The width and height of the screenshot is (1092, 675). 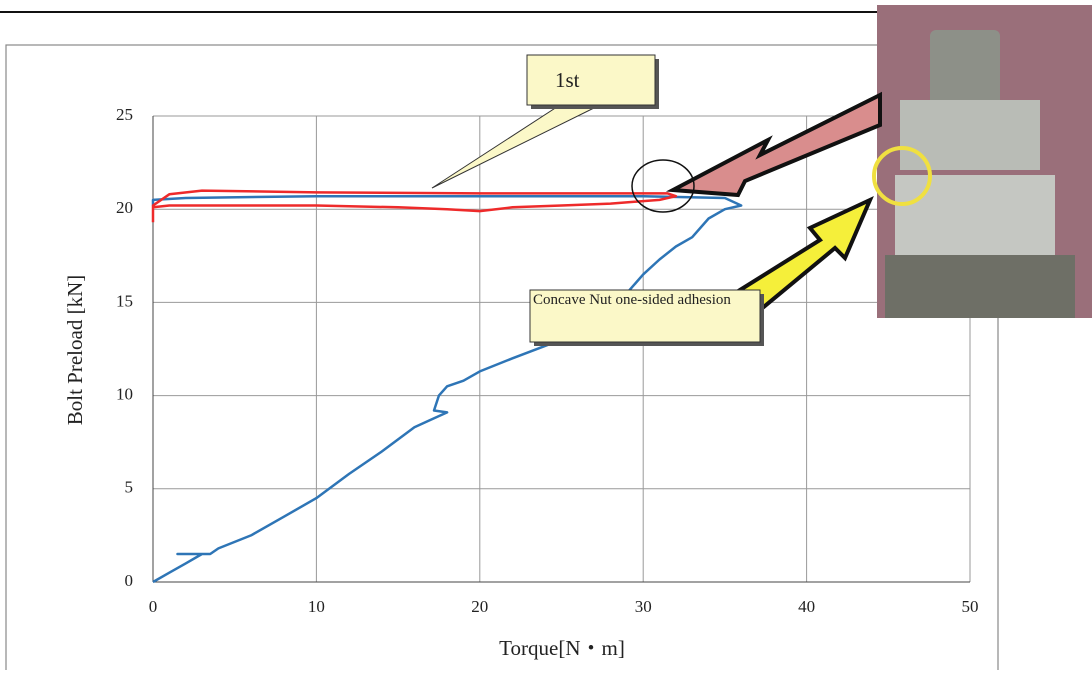 What do you see at coordinates (124, 207) in the screenshot?
I see `y-tick-label: 20` at bounding box center [124, 207].